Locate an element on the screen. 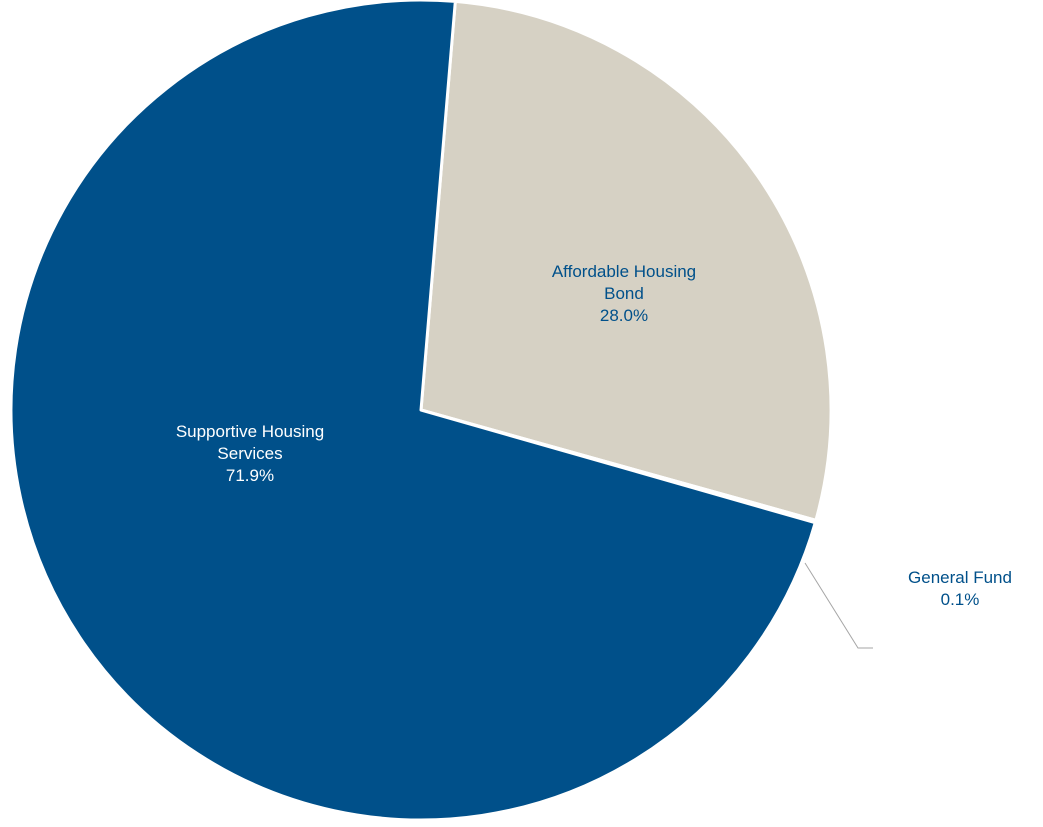 This screenshot has width=1043, height=827. slice-name-text: Affordable Housing is located at coordinates (624, 271).